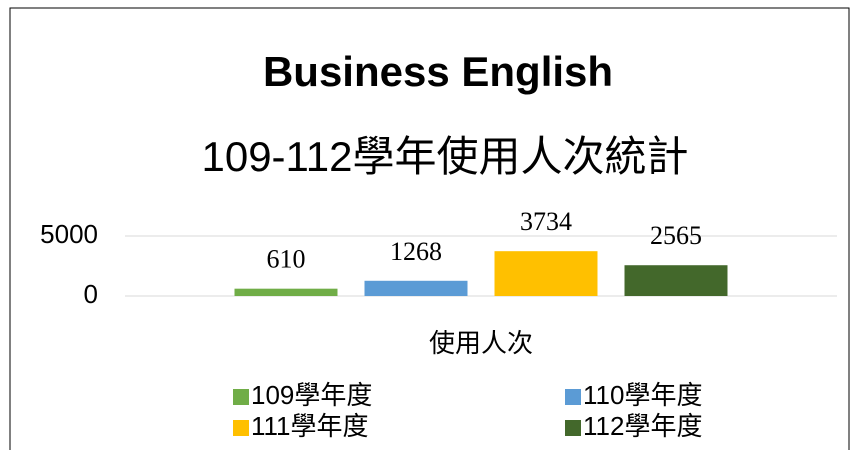  I want to click on x-tick-label: 使用人次, so click(481, 343).